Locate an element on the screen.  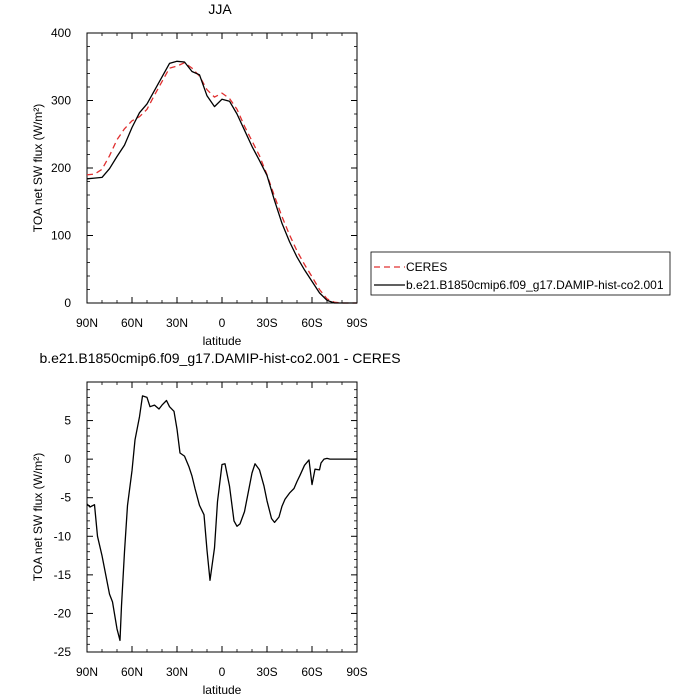
top-series-line-model is located at coordinates (221, 182).